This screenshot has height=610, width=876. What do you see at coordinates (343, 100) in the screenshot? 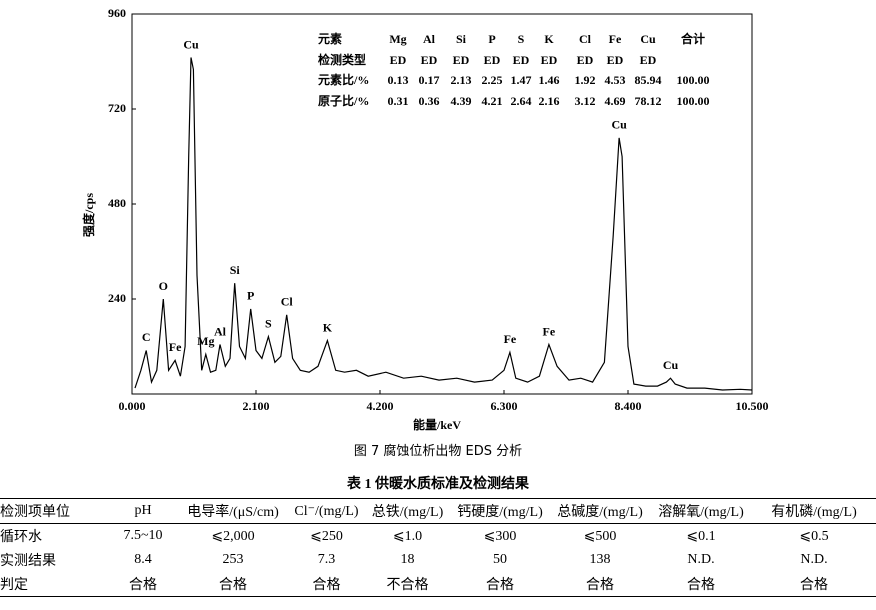
I see `inset-cell: 原子比/%` at bounding box center [343, 100].